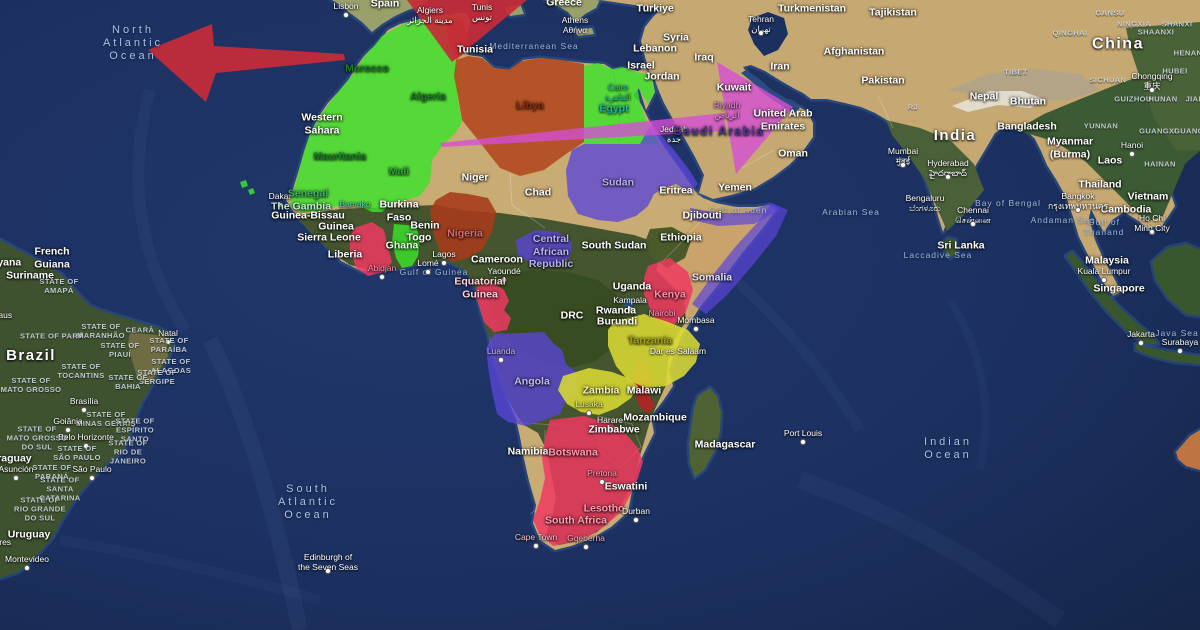 The width and height of the screenshot is (1200, 630). Describe the element at coordinates (493, 307) in the screenshot. I see `overlay-gabon-equatorial-guinea` at that location.